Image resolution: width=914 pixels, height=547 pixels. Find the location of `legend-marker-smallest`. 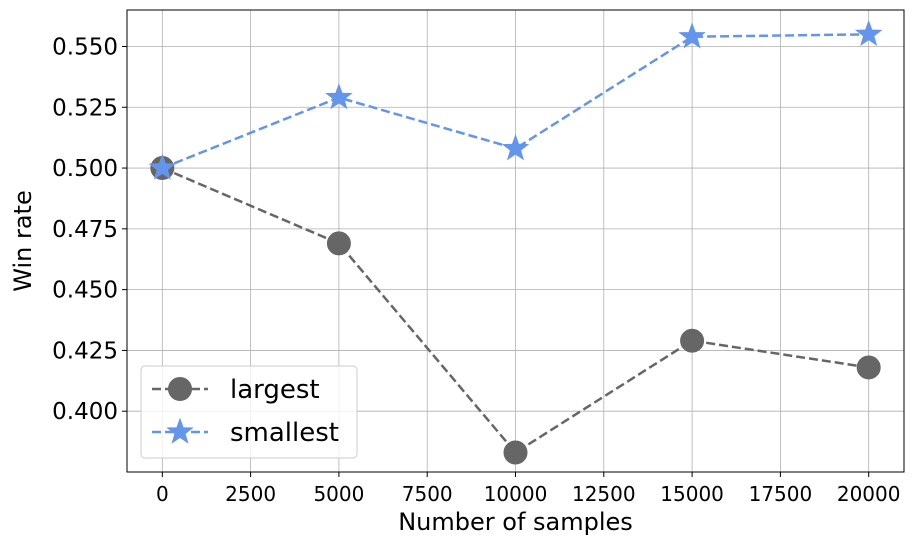

legend-marker-smallest is located at coordinates (180, 430).